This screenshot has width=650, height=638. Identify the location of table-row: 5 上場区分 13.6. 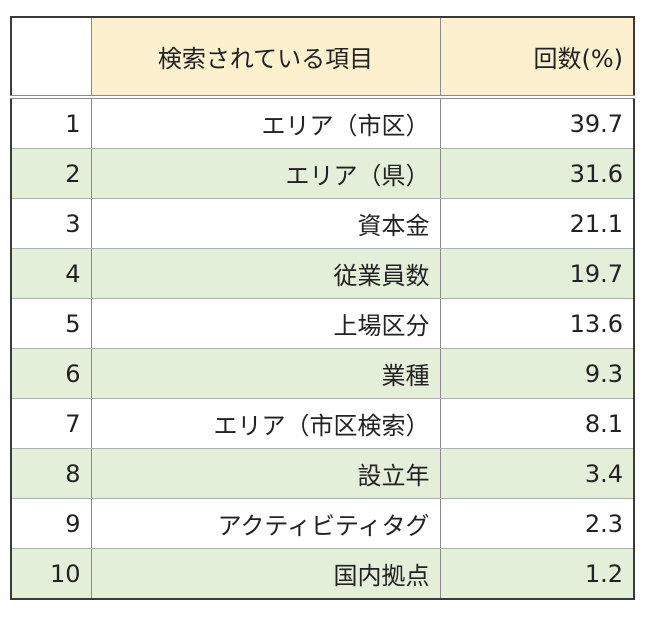
(322, 323).